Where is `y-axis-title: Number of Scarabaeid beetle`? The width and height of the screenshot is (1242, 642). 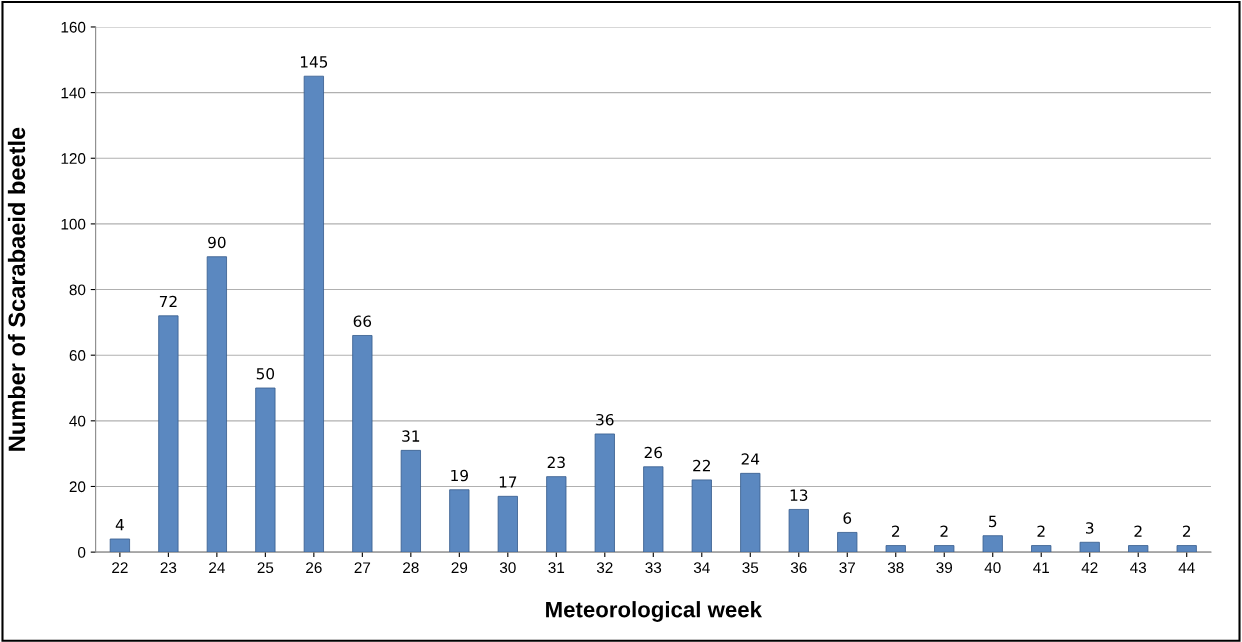 y-axis-title: Number of Scarabaeid beetle is located at coordinates (16, 289).